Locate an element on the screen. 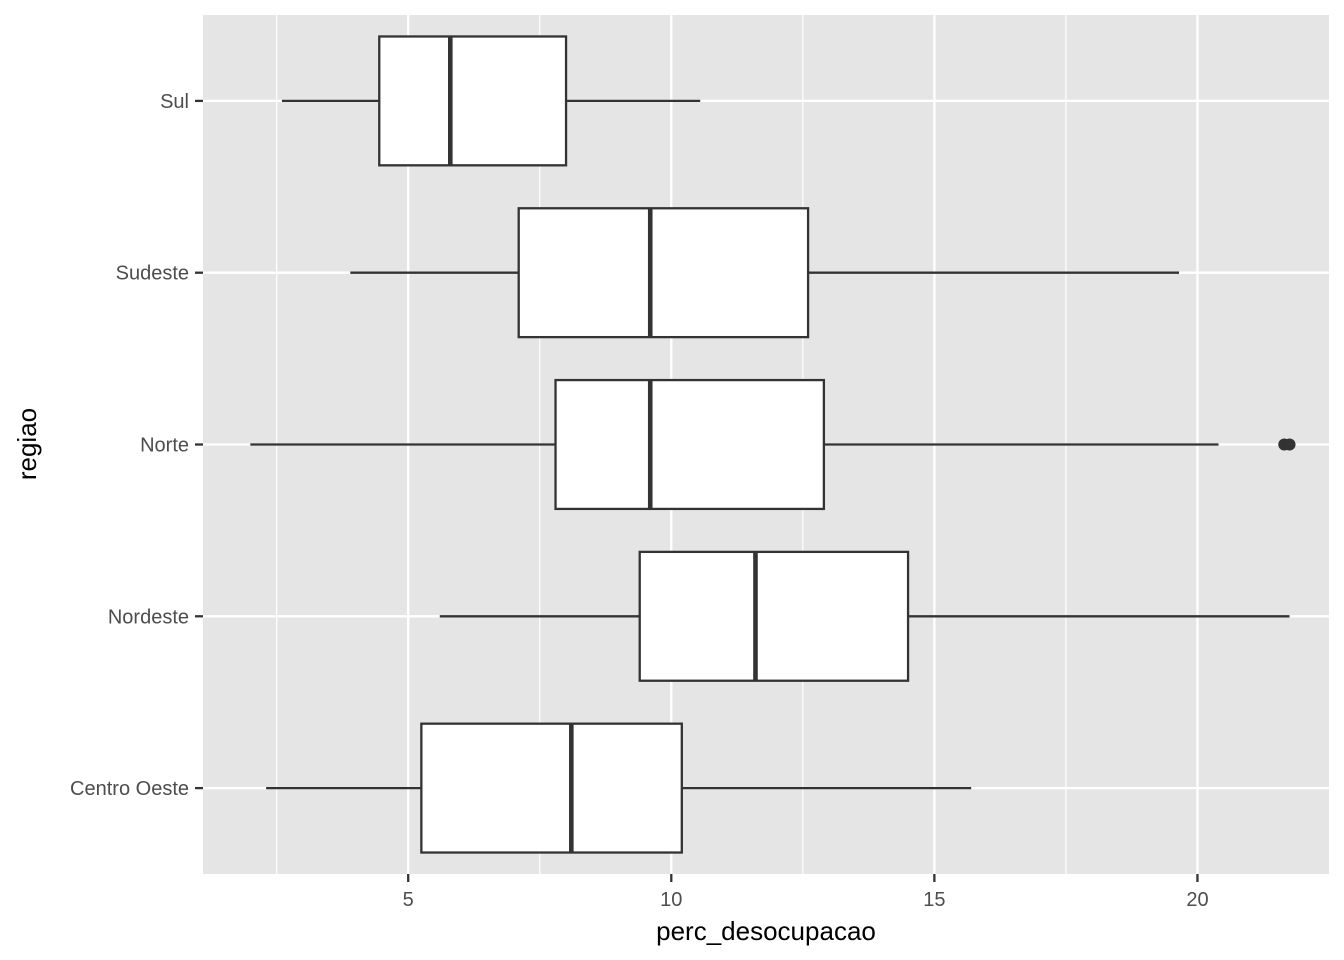 This screenshot has width=1344, height=960. y-tick-label: Sul is located at coordinates (174, 102).